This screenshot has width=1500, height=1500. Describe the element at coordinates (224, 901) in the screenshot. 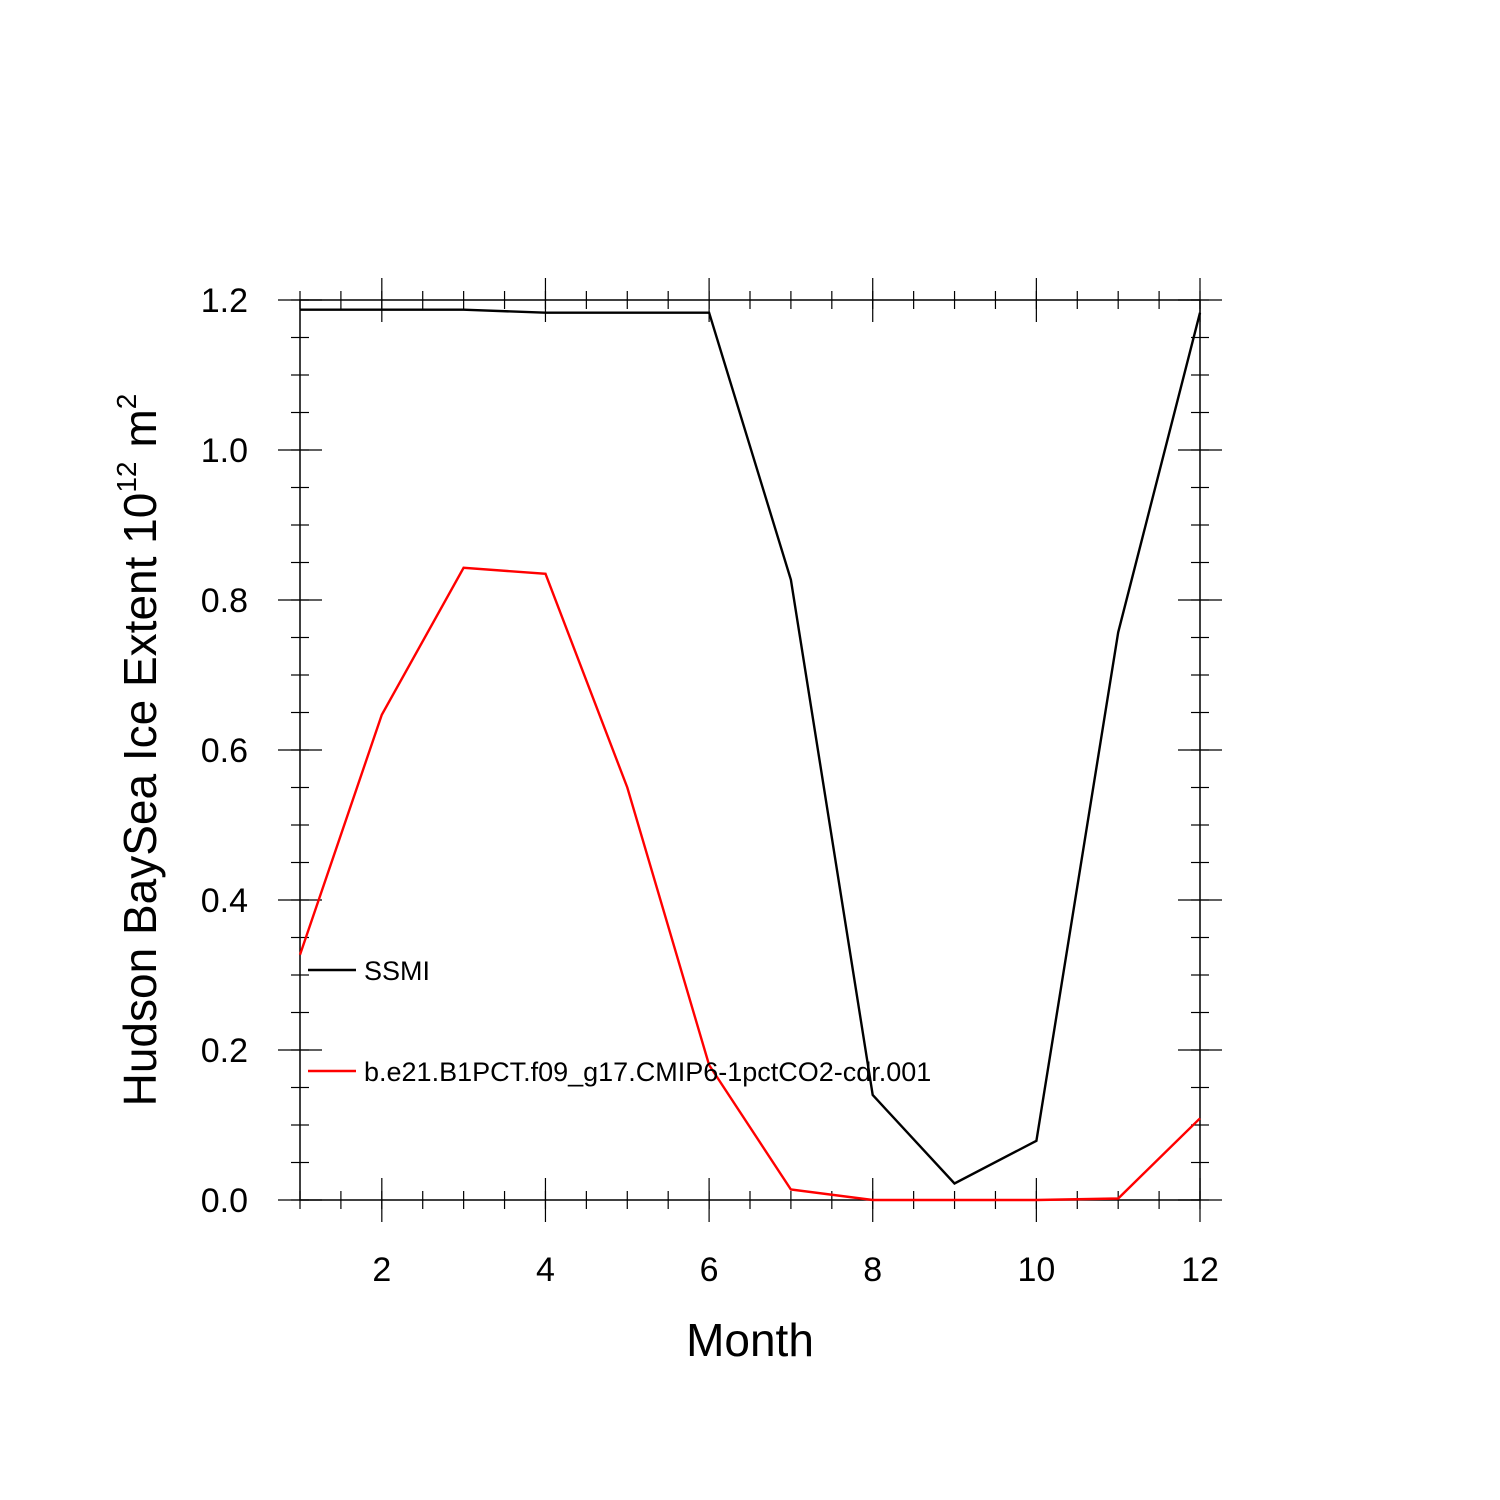

I see `y-tick-label: 0.4` at that location.